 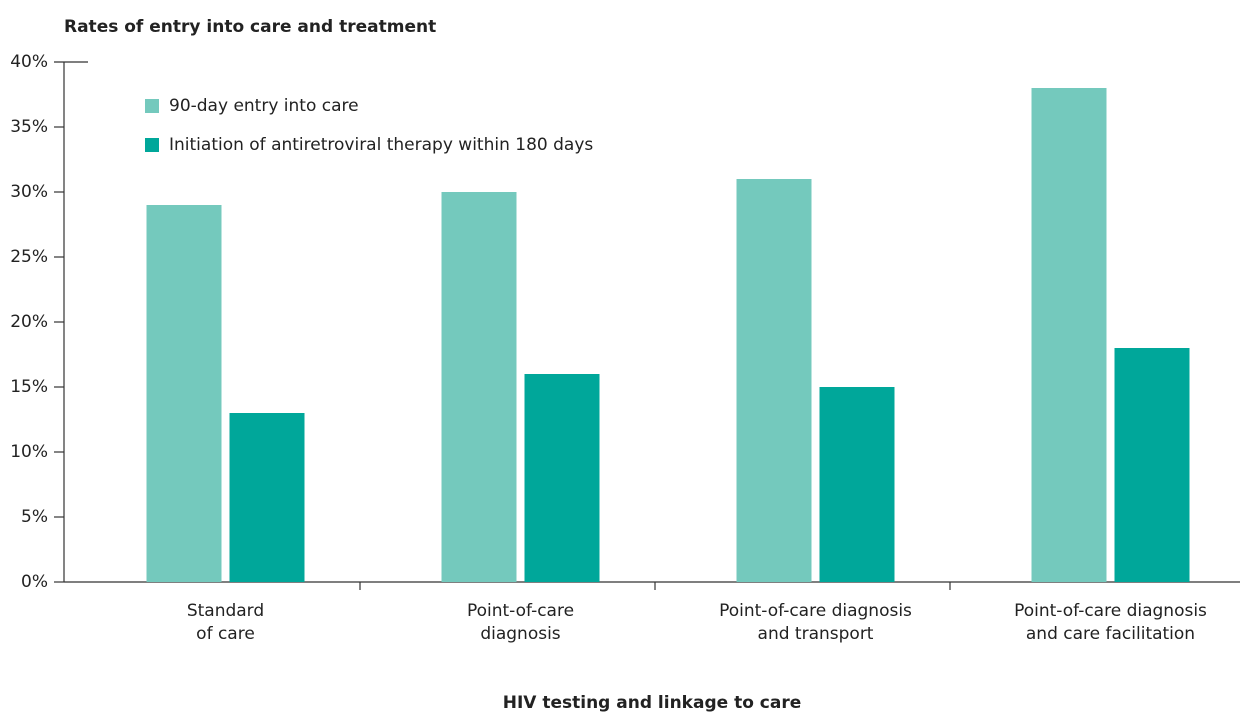 I want to click on y-tick-label: 5%, so click(x=34, y=517).